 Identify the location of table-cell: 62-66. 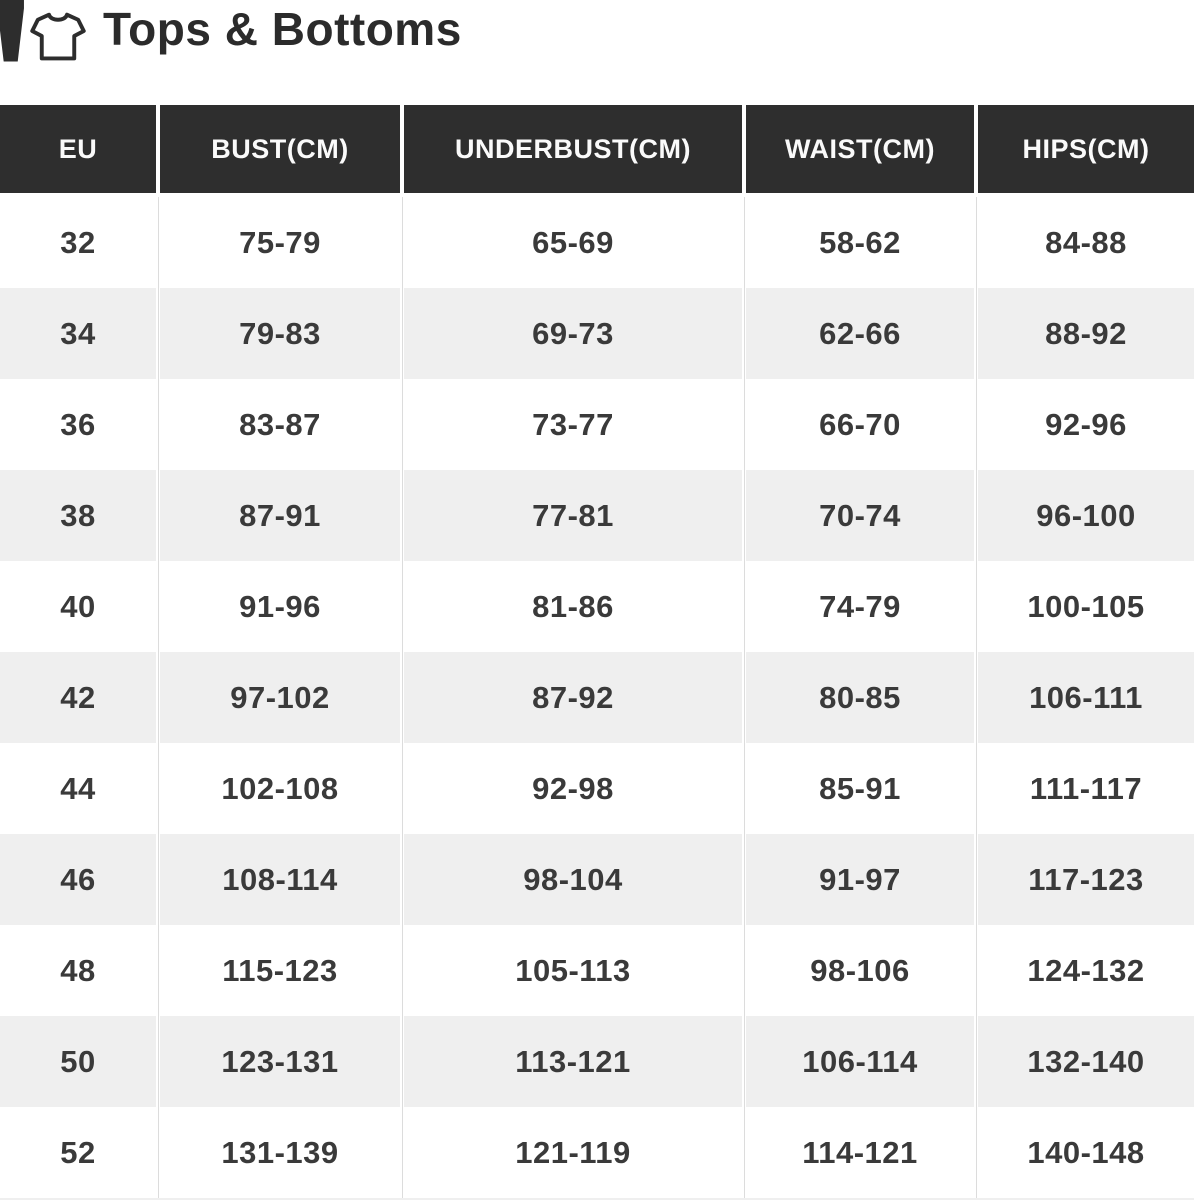
(860, 333).